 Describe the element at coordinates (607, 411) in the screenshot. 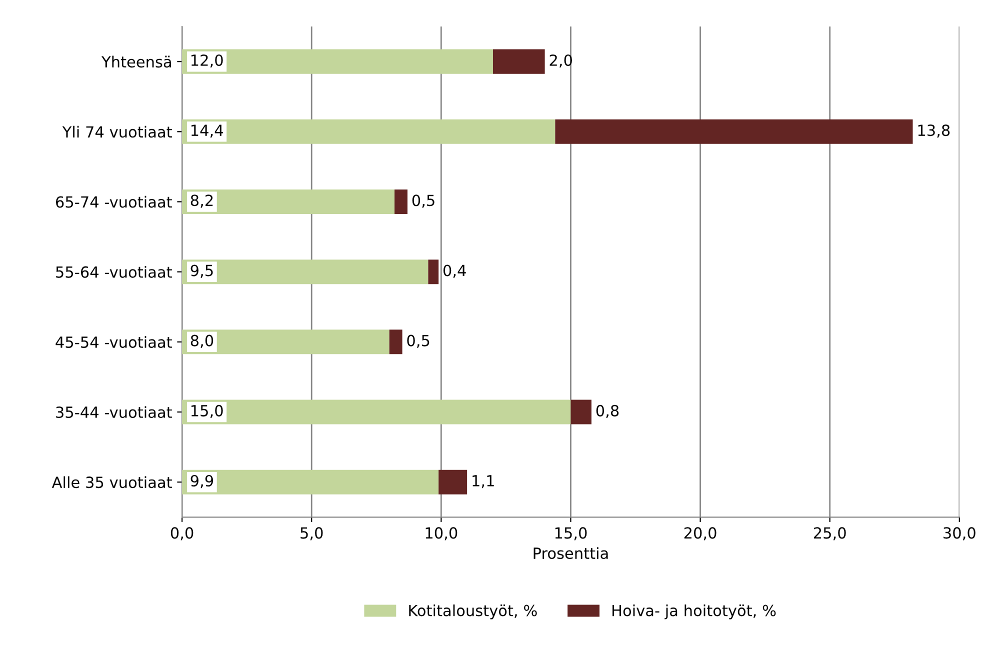

I see `data-label: 0,8` at that location.